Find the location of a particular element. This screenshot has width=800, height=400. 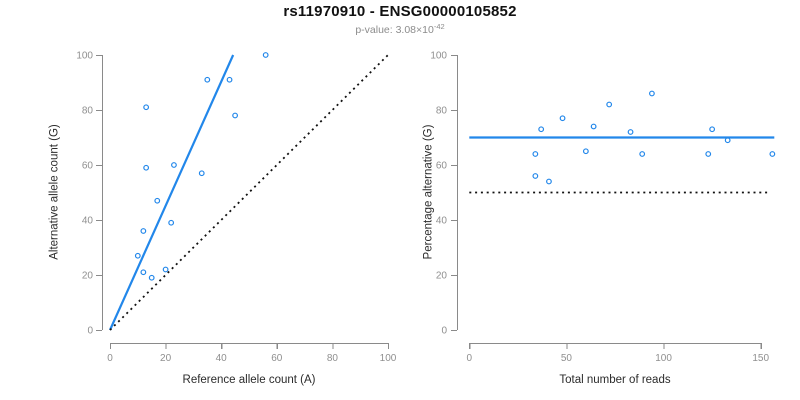

pvalue-exponent: -42 is located at coordinates (439, 26).